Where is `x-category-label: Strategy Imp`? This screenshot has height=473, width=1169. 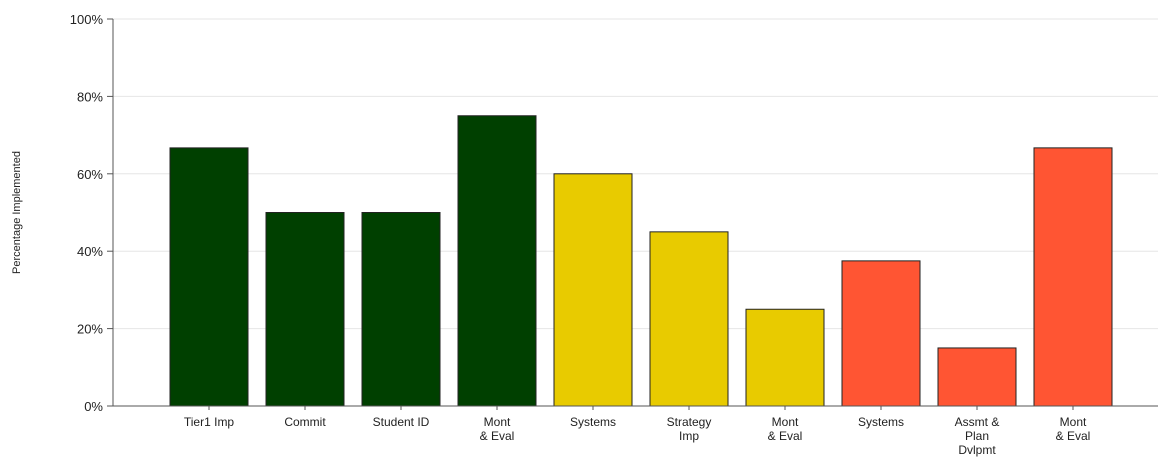 x-category-label: Strategy Imp is located at coordinates (689, 429).